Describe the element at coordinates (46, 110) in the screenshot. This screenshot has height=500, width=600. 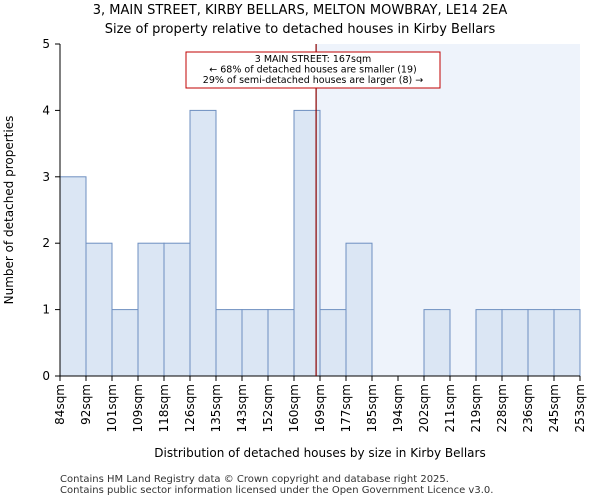
I see `y-tick-label: 4` at that location.